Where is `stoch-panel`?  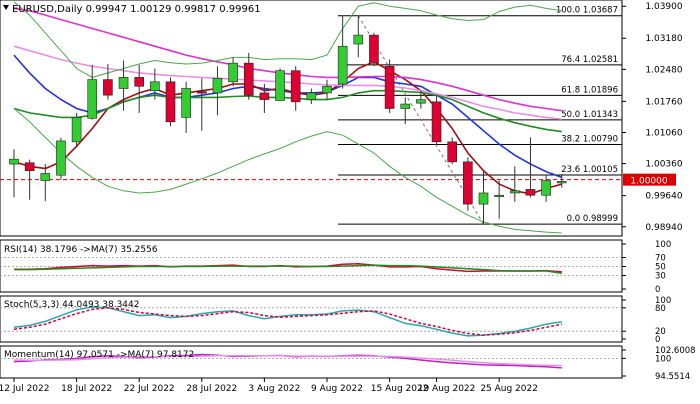
stoch-panel is located at coordinates (311, 319).